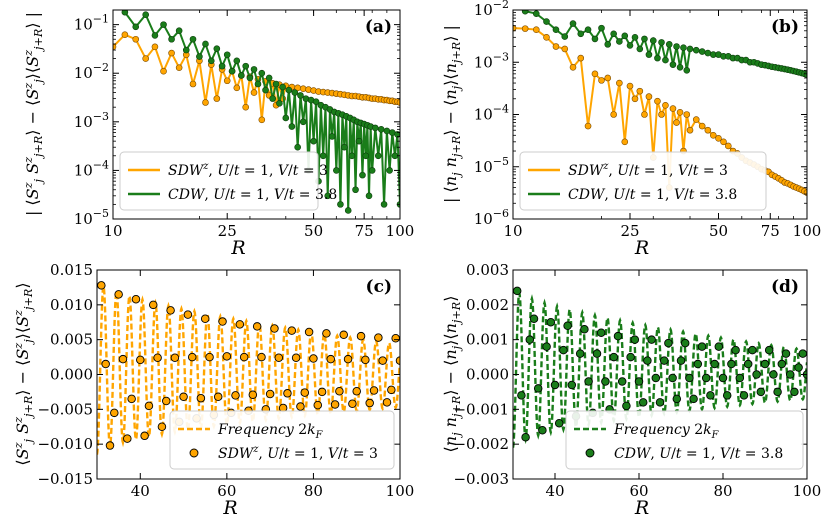 Image resolution: width=831 pixels, height=524 pixels. Describe the element at coordinates (33, 114) in the screenshot. I see `y-axis-label: | ⟨Szj Szj+R⟩ − ⟨Szj⟩⟨Szj+R⟩ |` at that location.